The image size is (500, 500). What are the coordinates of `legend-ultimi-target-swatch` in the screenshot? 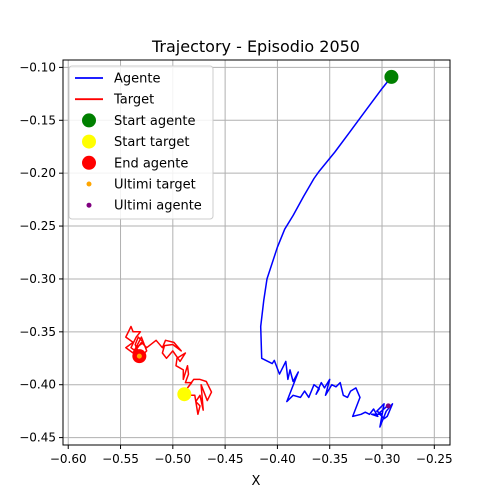 It's located at (89, 184).